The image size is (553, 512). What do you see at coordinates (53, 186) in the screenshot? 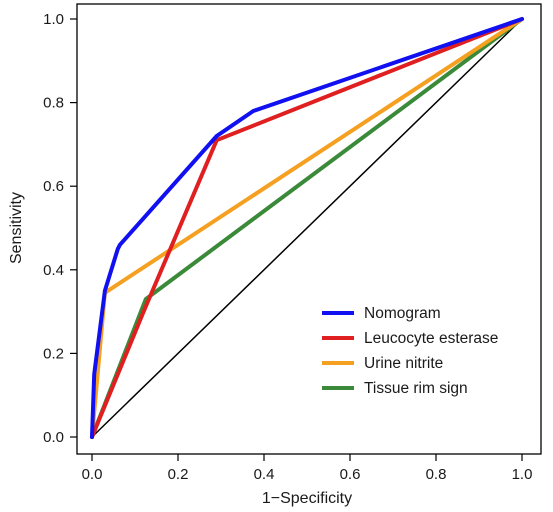
I see `y-tick-label: 0.6` at bounding box center [53, 186].